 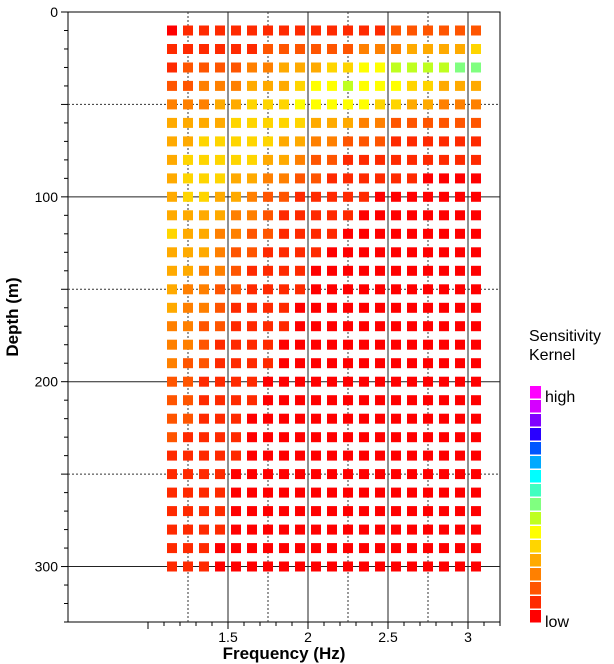 What do you see at coordinates (565, 336) in the screenshot?
I see `colorbar-title-line1: Sensitivity` at bounding box center [565, 336].